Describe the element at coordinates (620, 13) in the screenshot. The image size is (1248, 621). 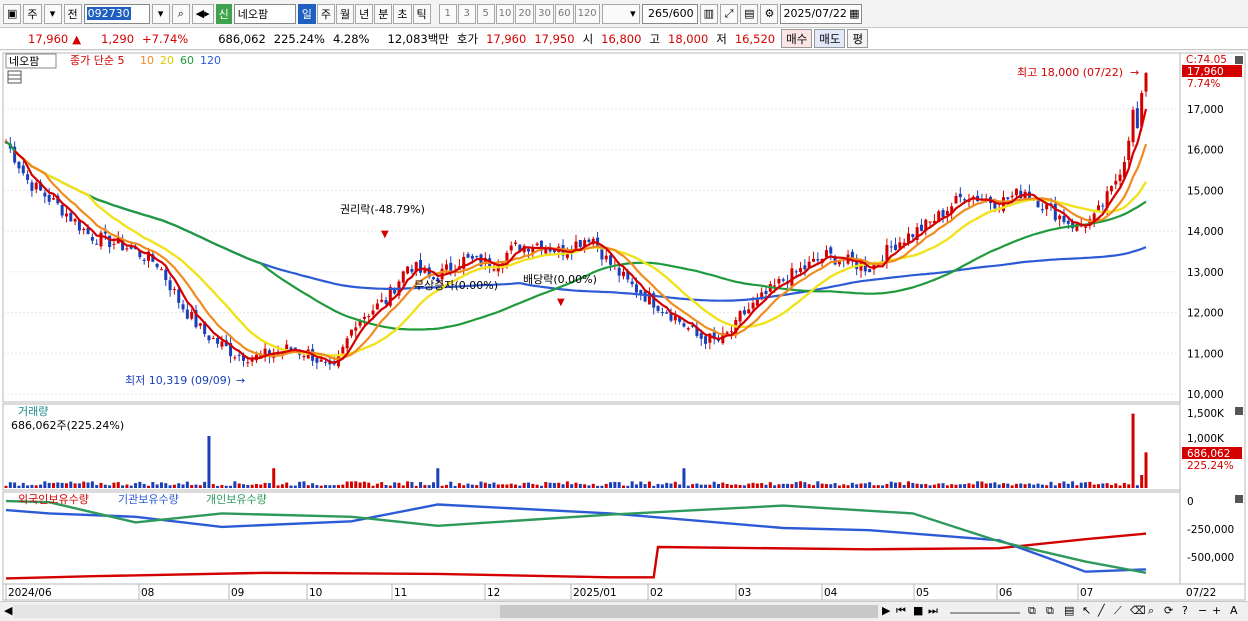
I see `interval-dropdown: ▾` at that location.